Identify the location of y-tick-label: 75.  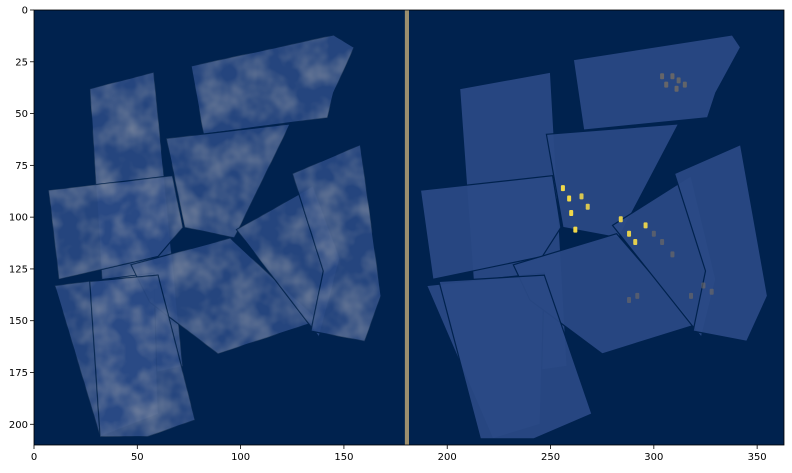
(21, 166).